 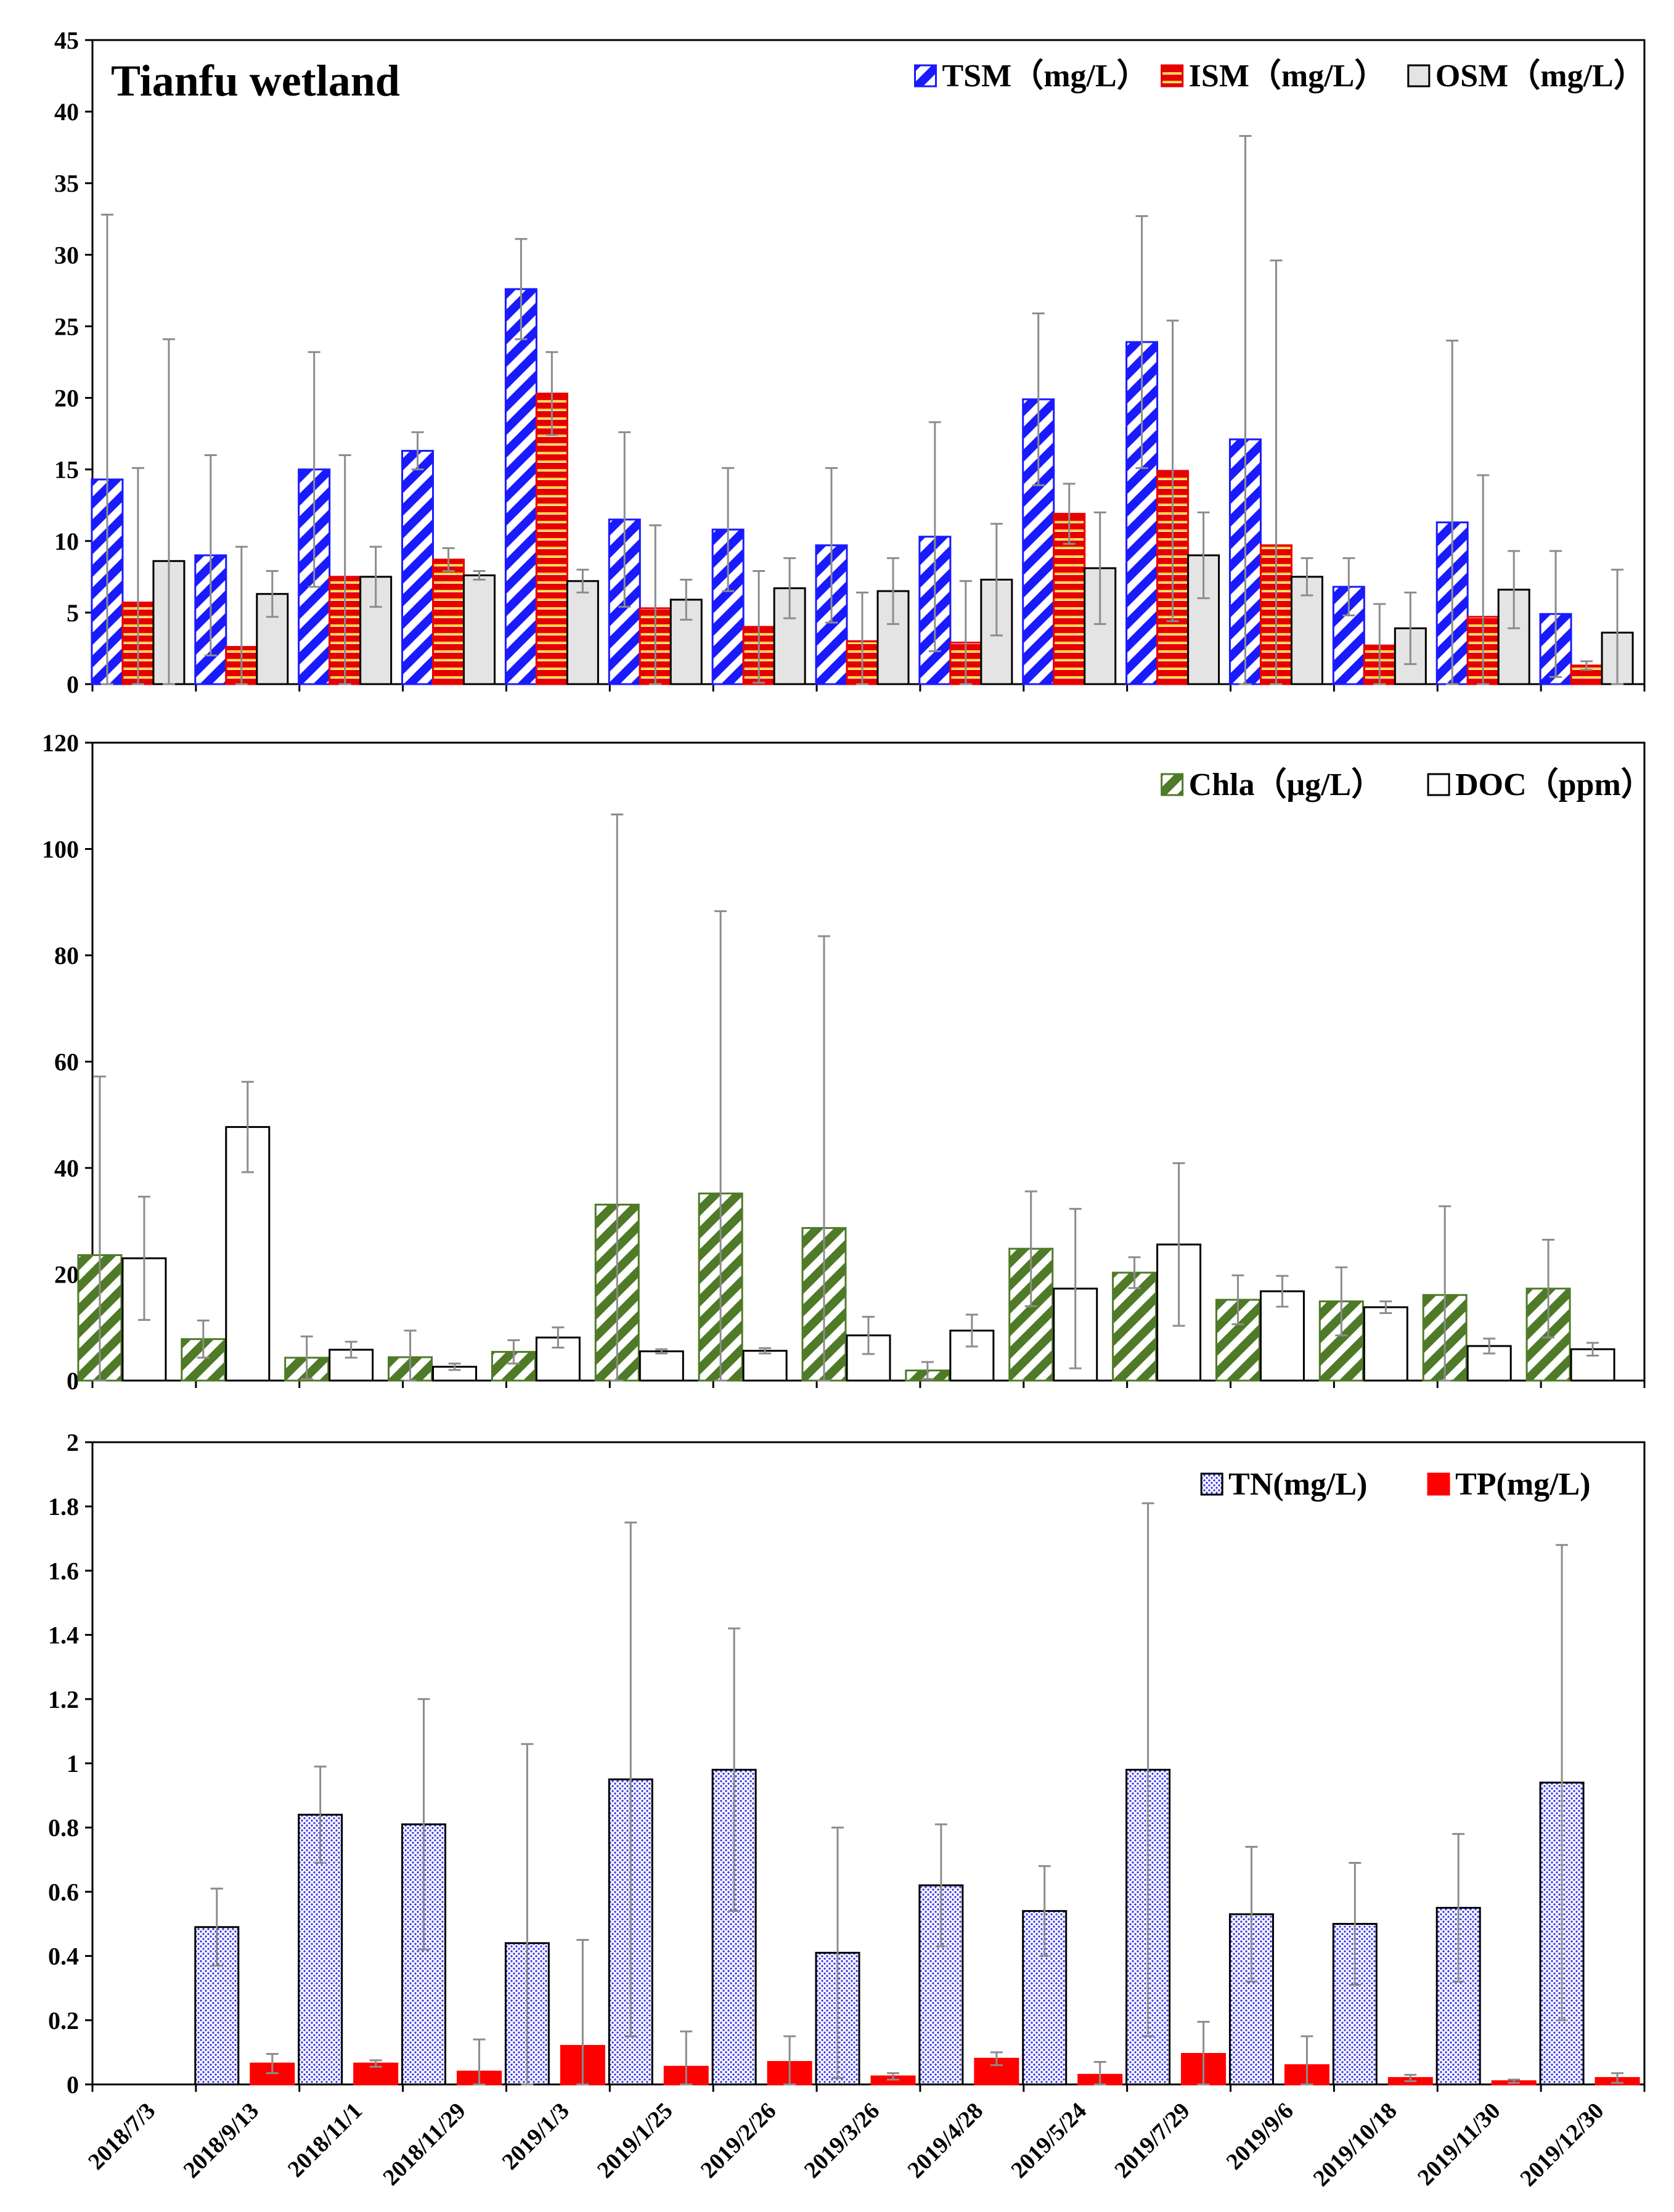 What do you see at coordinates (1049, 2141) in the screenshot?
I see `x-tick-label: 2019/5/24` at bounding box center [1049, 2141].